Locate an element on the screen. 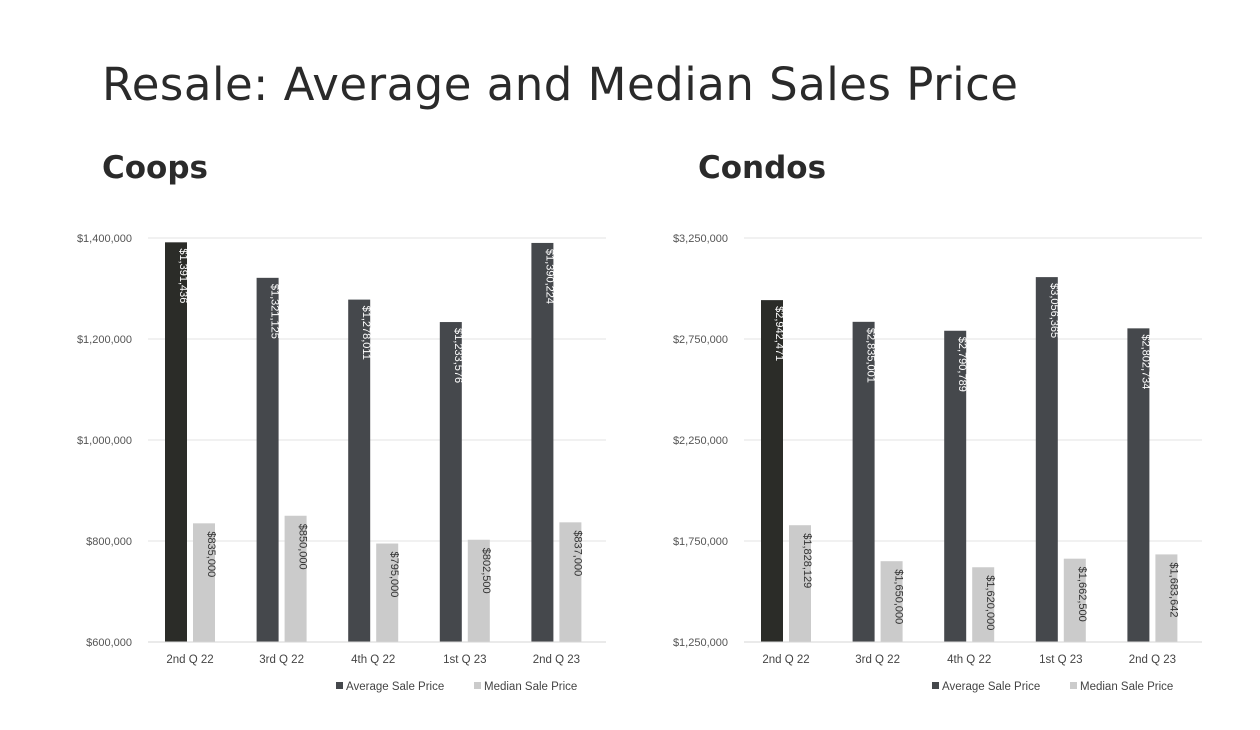  y-tick-label: $2,250,000 is located at coordinates (700, 441).